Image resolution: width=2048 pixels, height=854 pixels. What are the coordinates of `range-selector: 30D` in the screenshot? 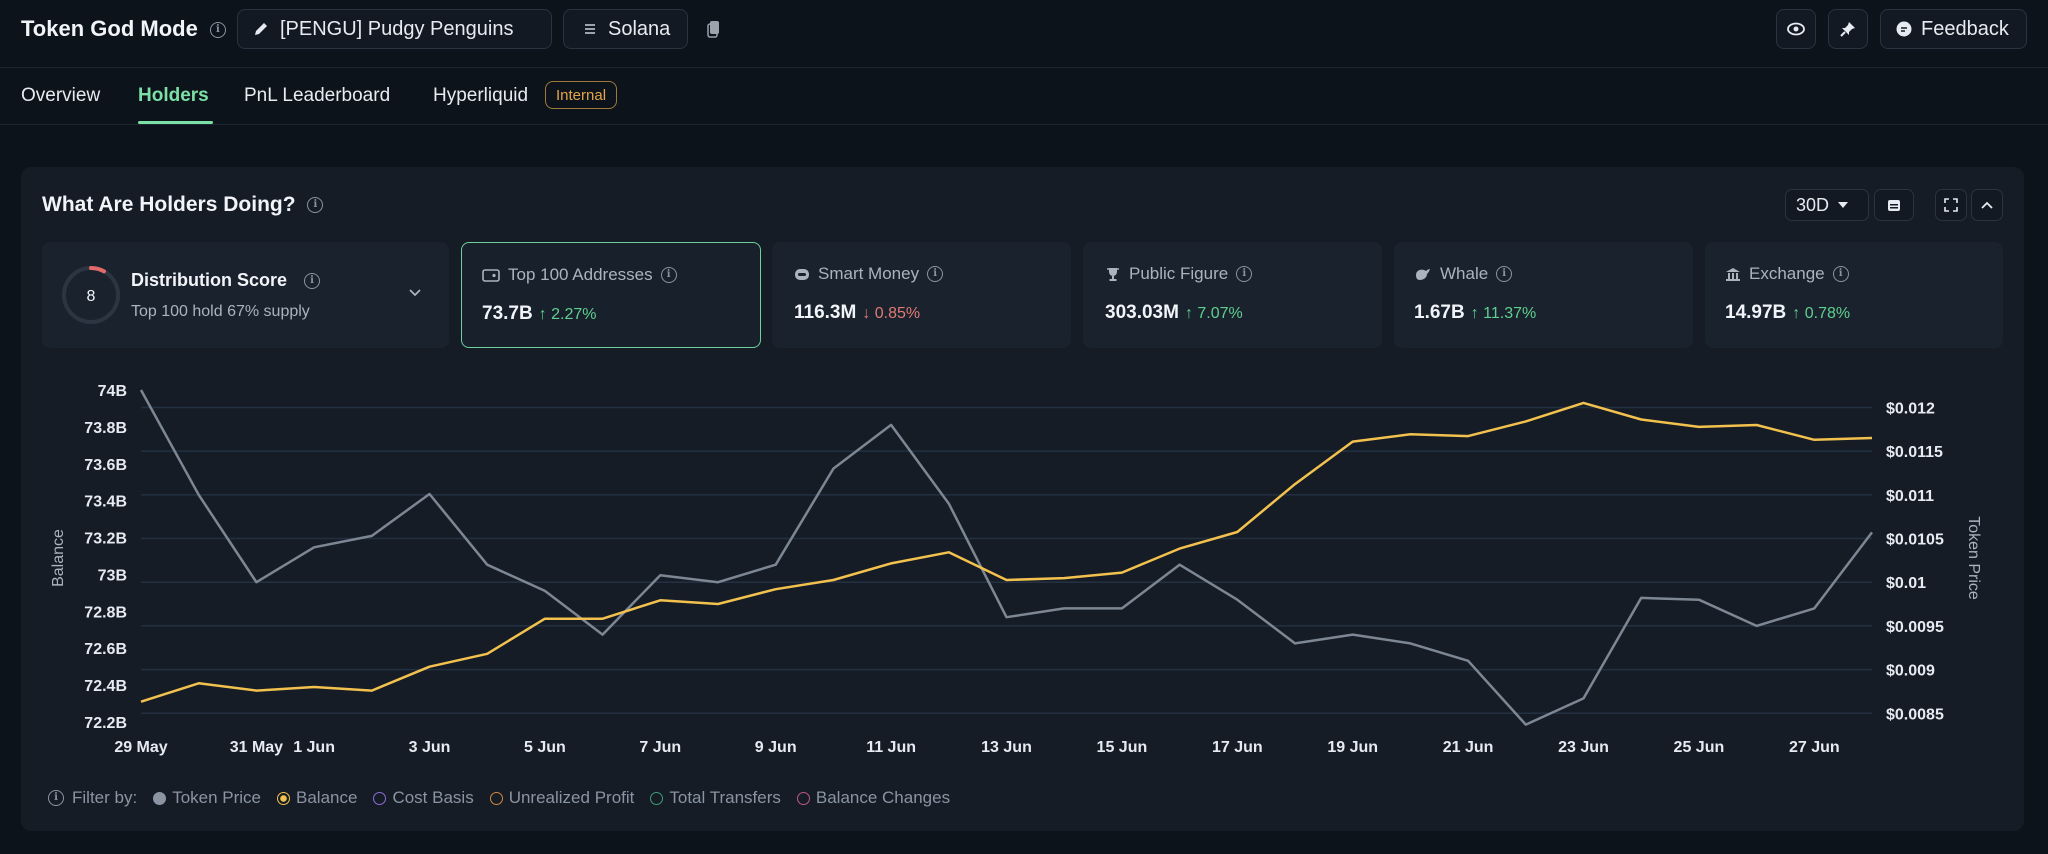 It's located at (1827, 205).